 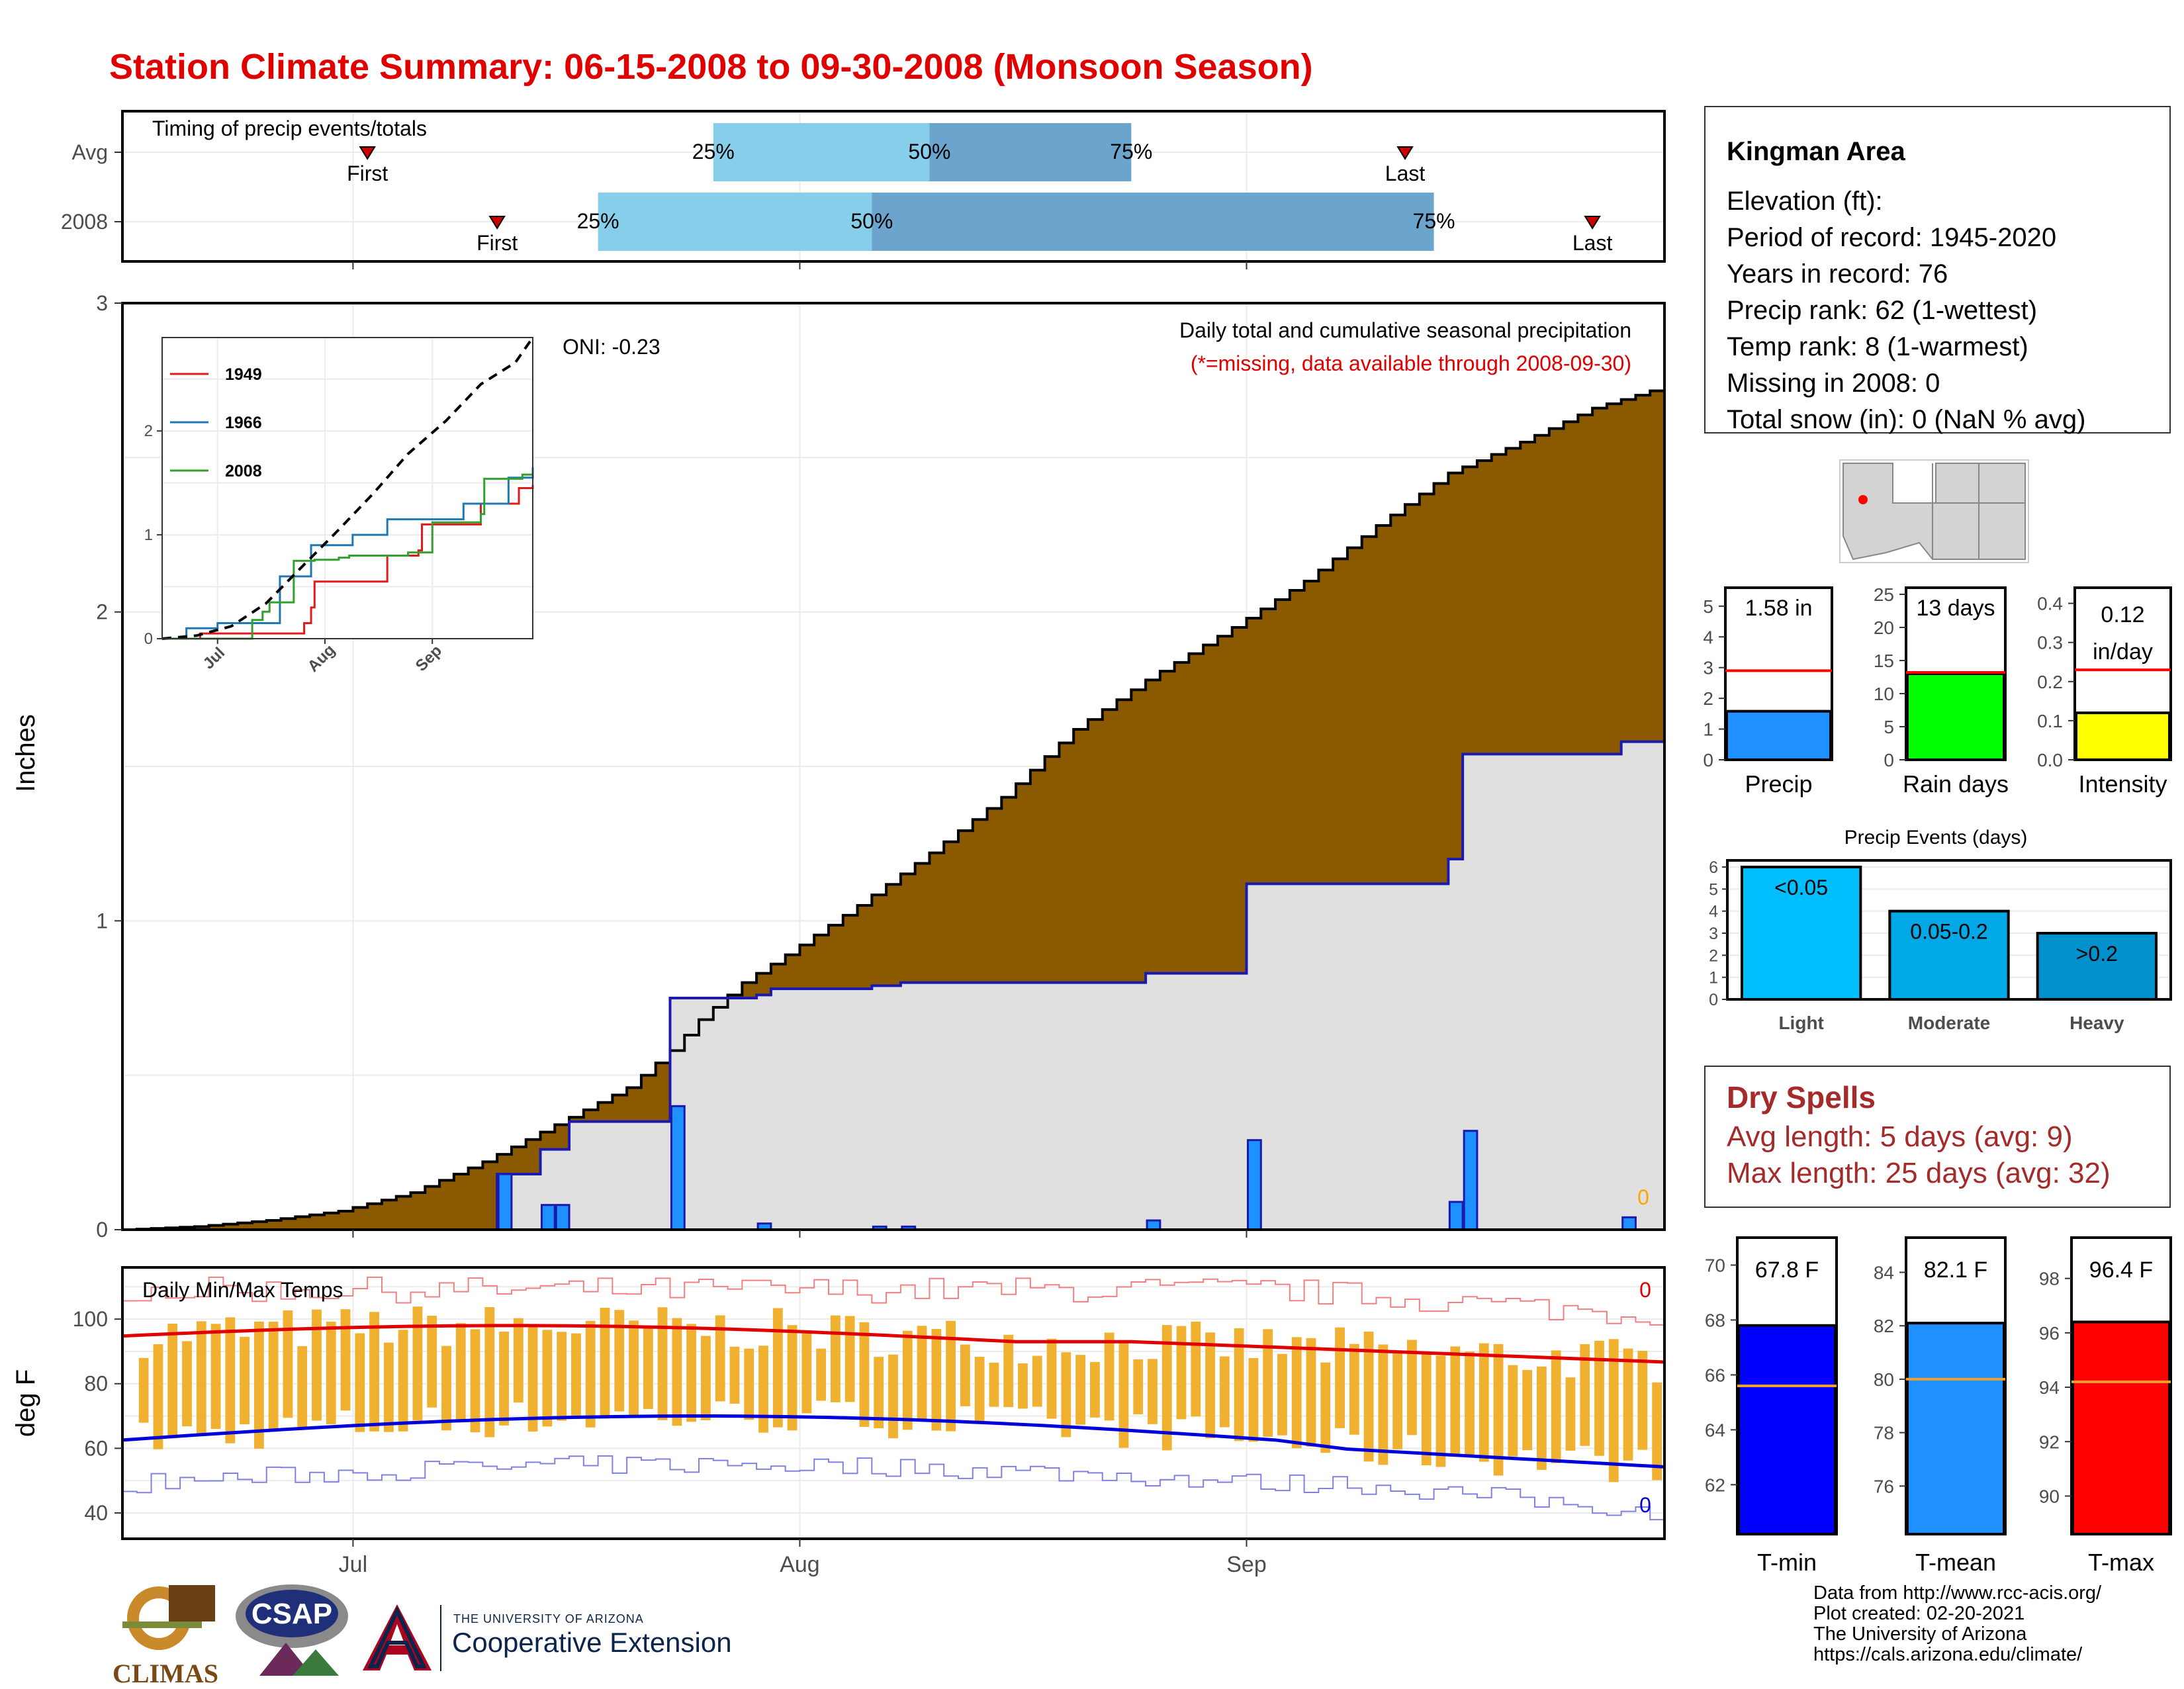 I want to click on events-title: Precip Events (days), so click(x=1936, y=837).